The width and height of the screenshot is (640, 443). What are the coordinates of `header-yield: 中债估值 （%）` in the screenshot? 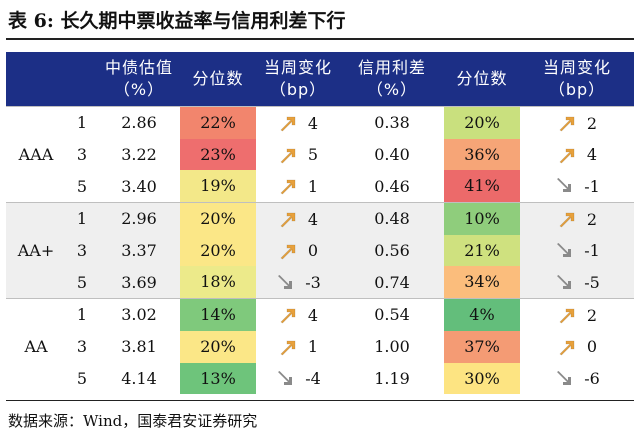 It's located at (139, 79).